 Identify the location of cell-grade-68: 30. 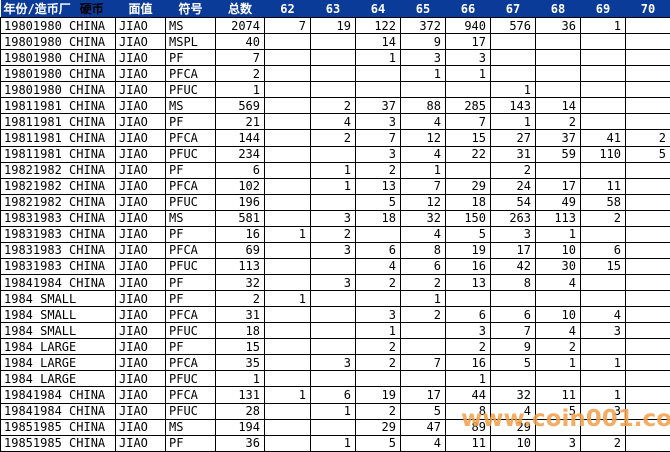
(558, 266).